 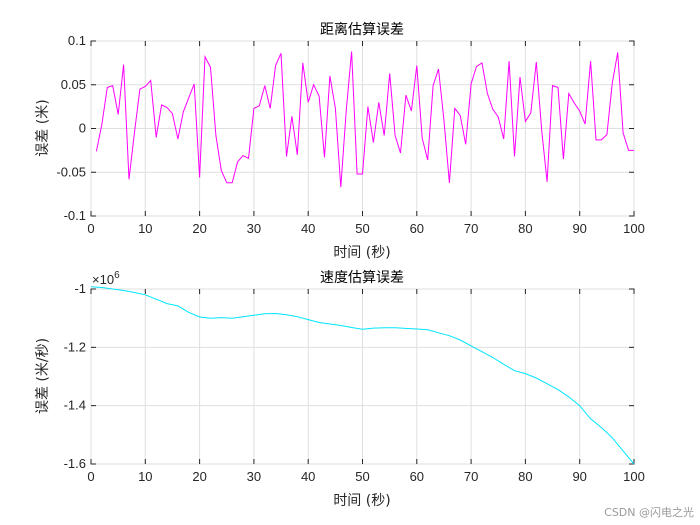 What do you see at coordinates (75, 463) in the screenshot?
I see `speed-ytick-label: -1.6` at bounding box center [75, 463].